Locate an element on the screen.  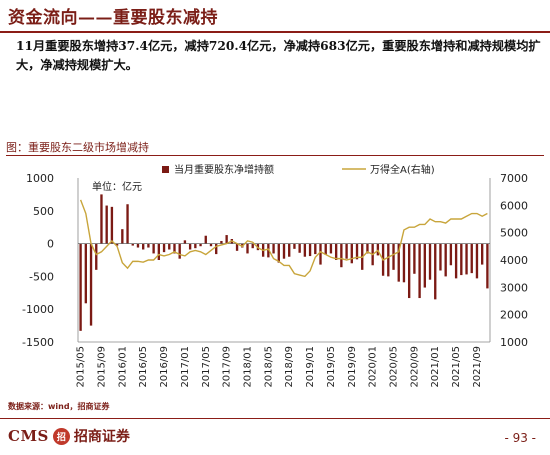
unit-label: 单位：亿元 is located at coordinates (117, 186).